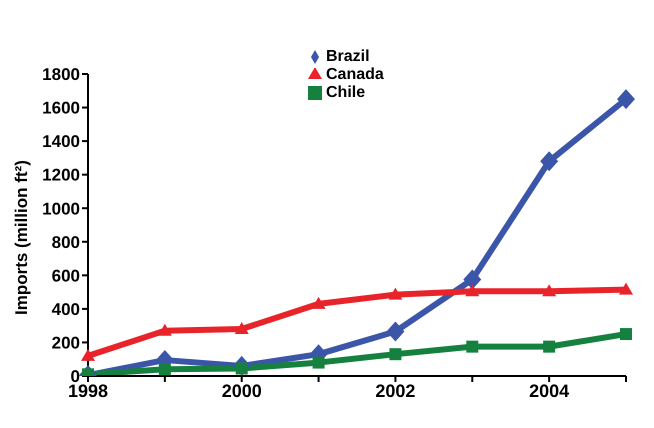 This screenshot has height=428, width=654. Describe the element at coordinates (61, 208) in the screenshot. I see `y-tick-label: 1000` at that location.